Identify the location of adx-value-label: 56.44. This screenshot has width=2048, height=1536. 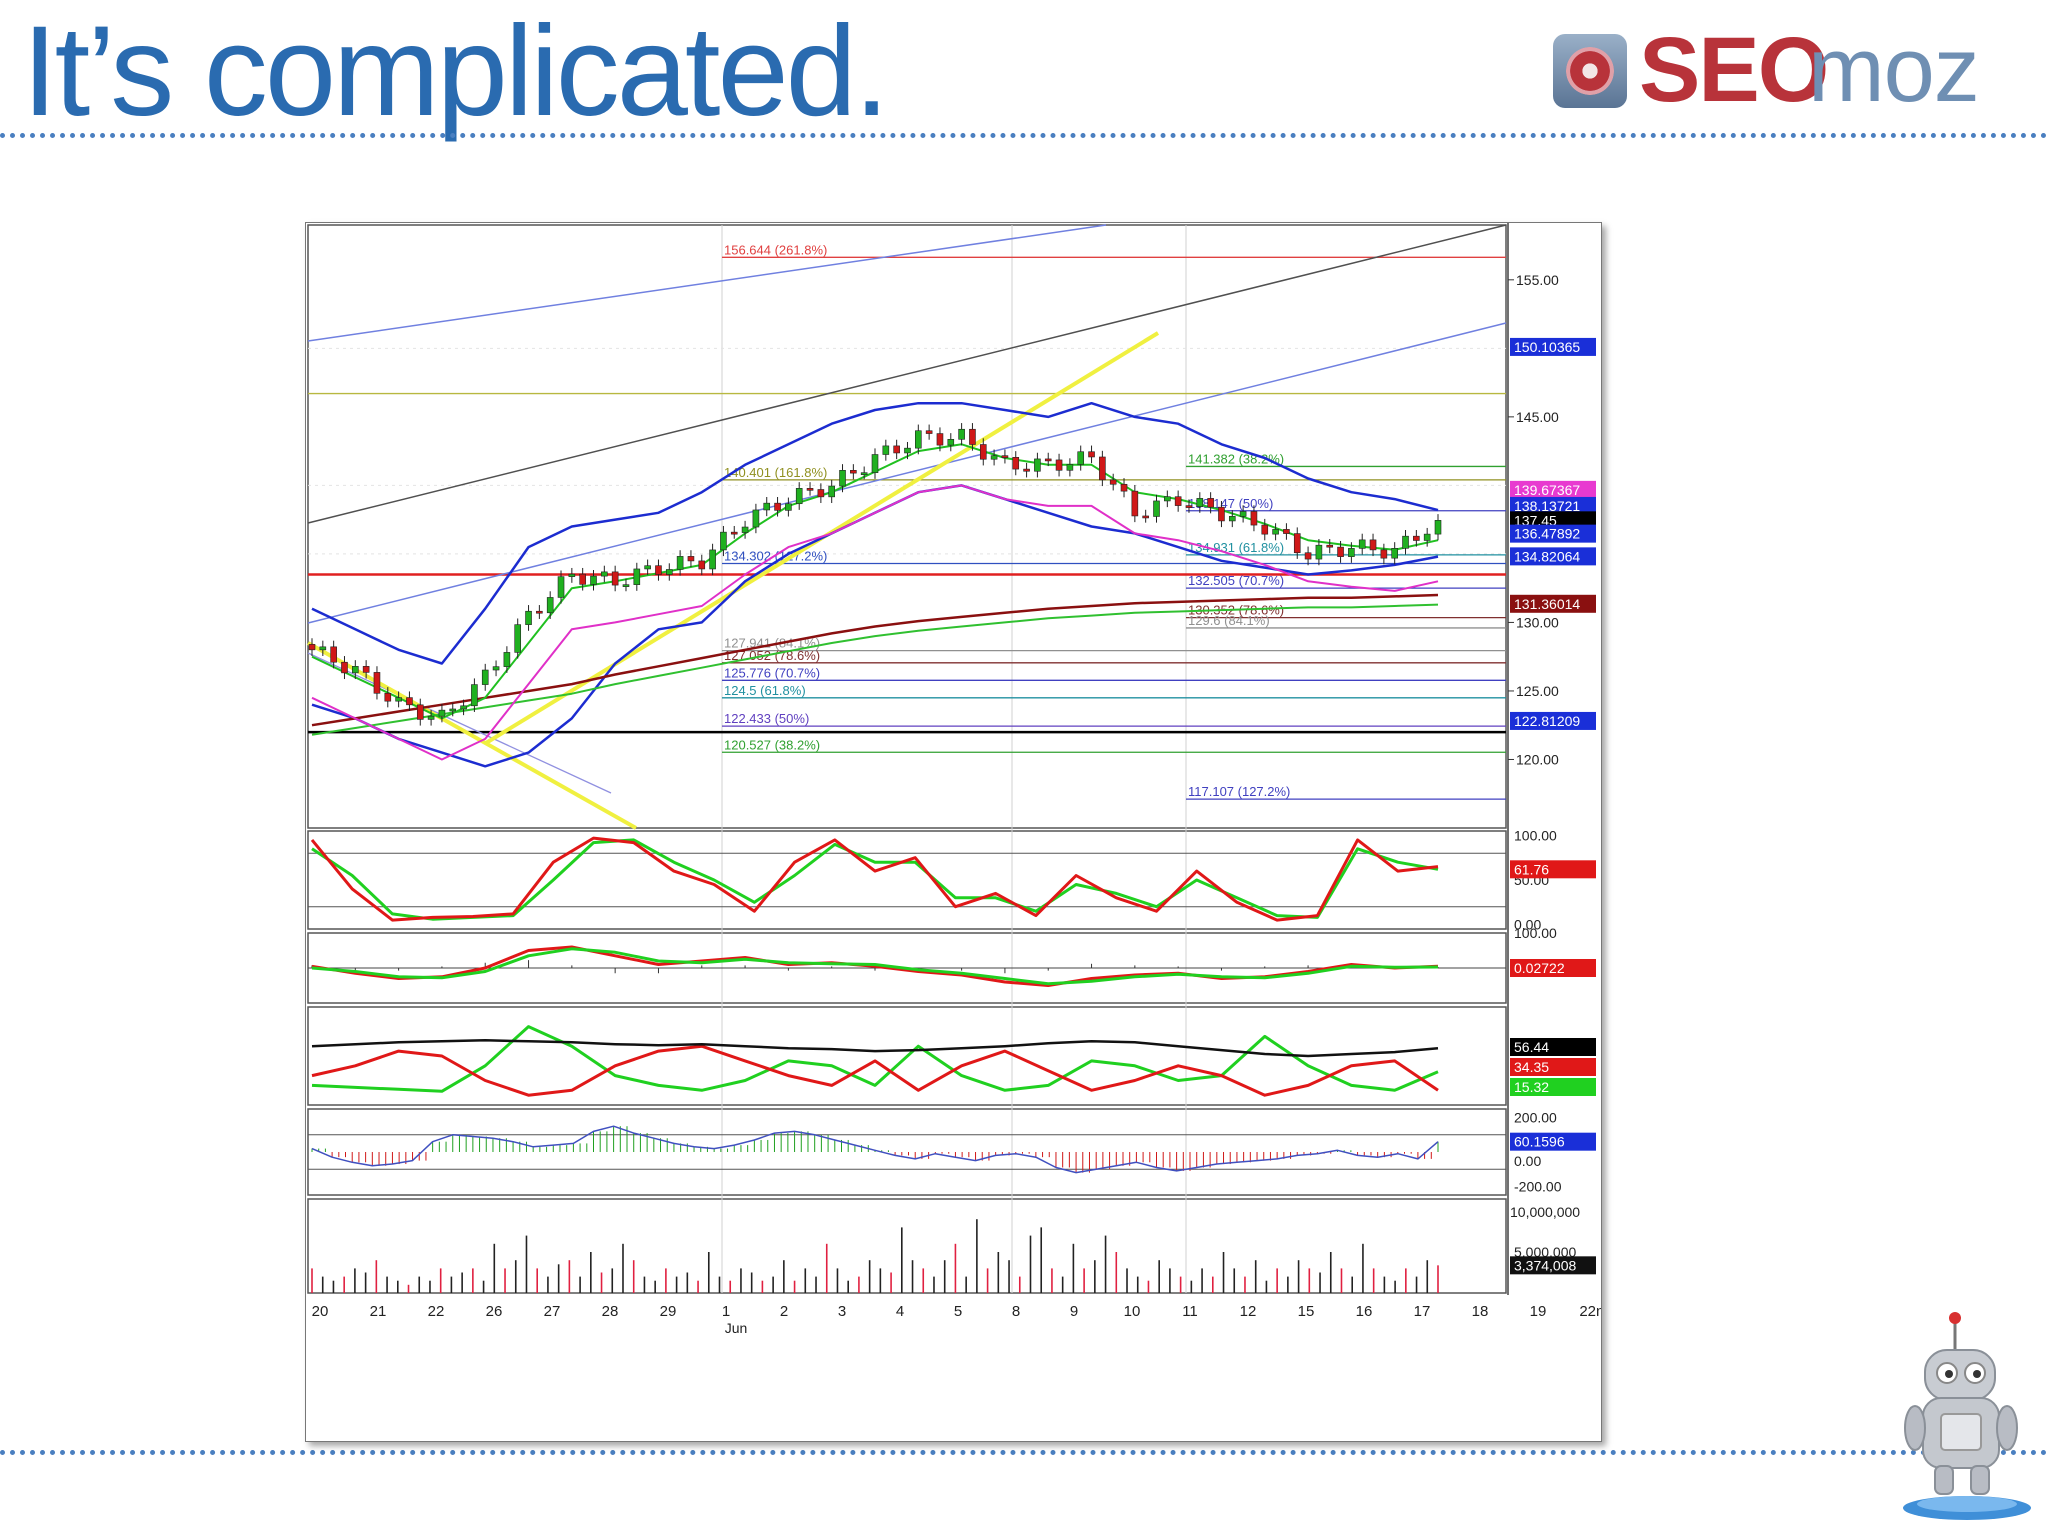
(1531, 1047).